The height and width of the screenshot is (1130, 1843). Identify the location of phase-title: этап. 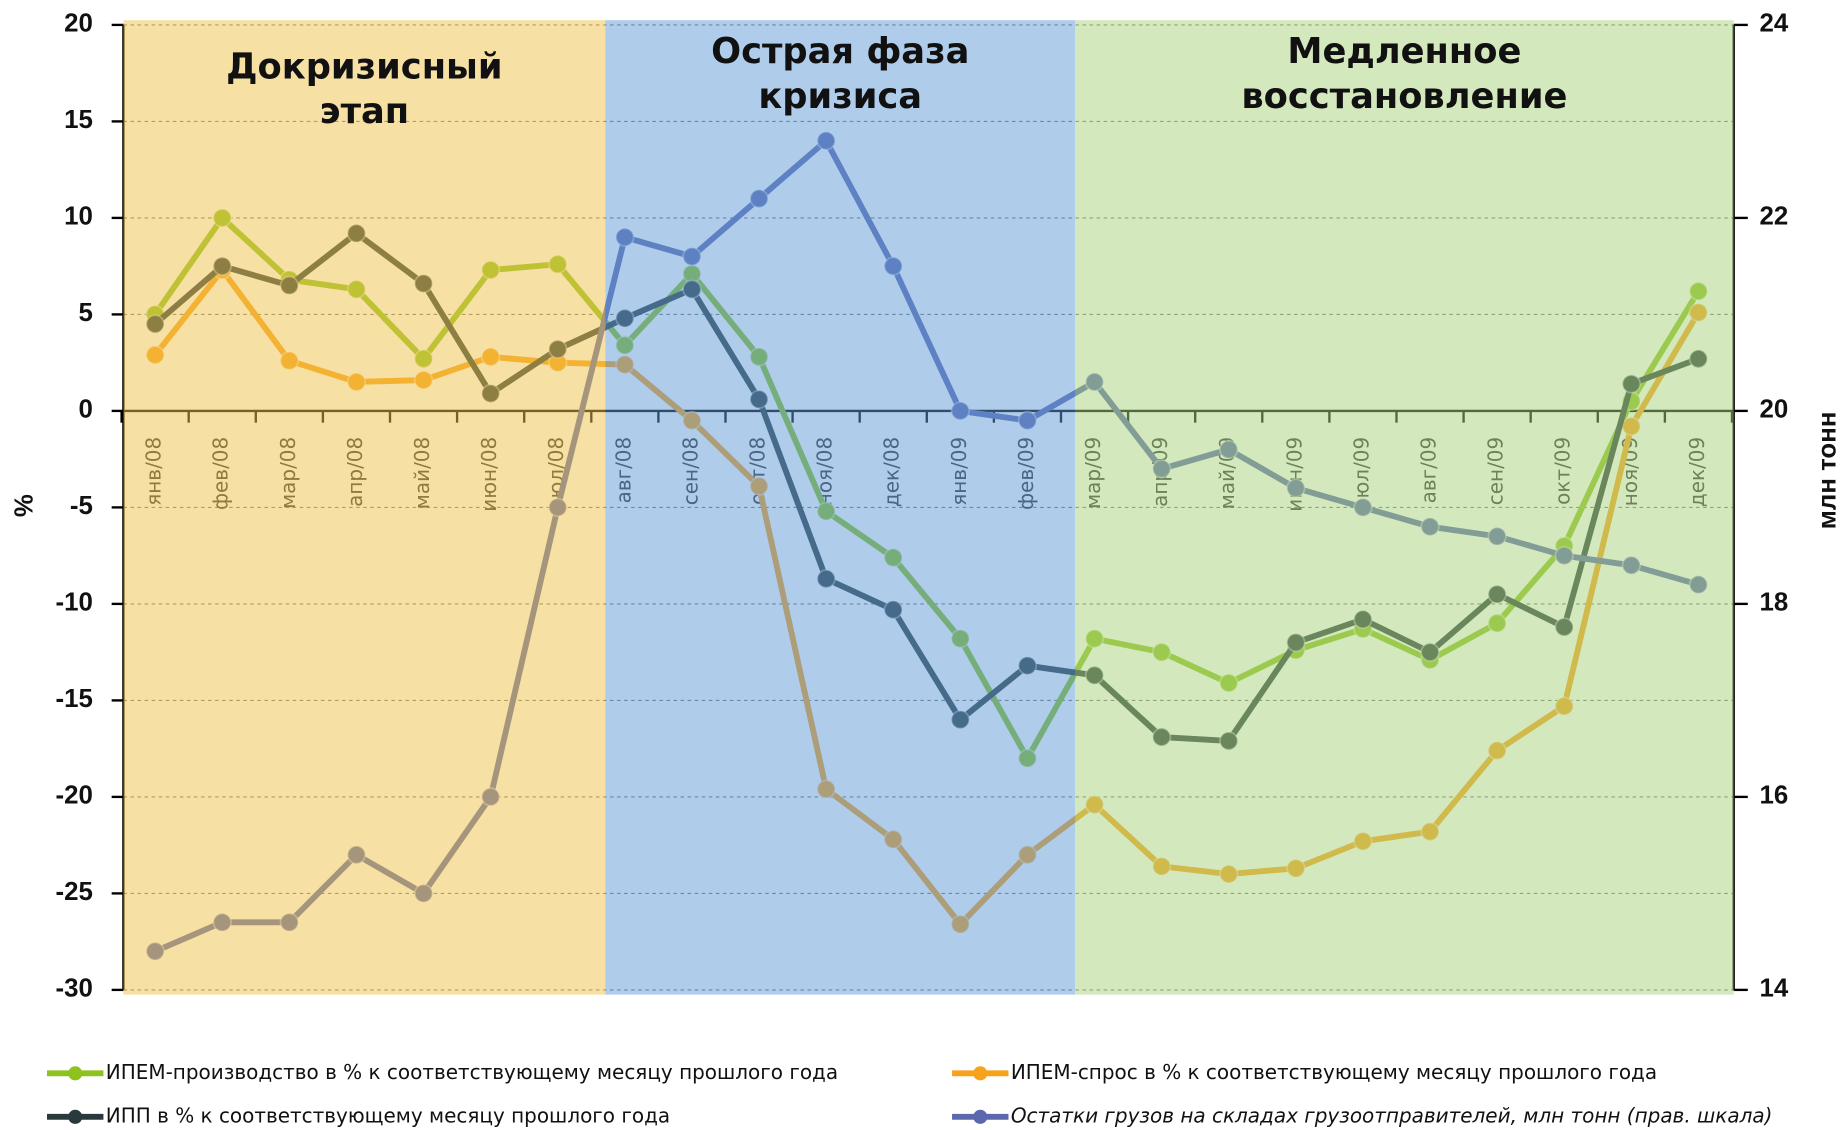
(364, 111).